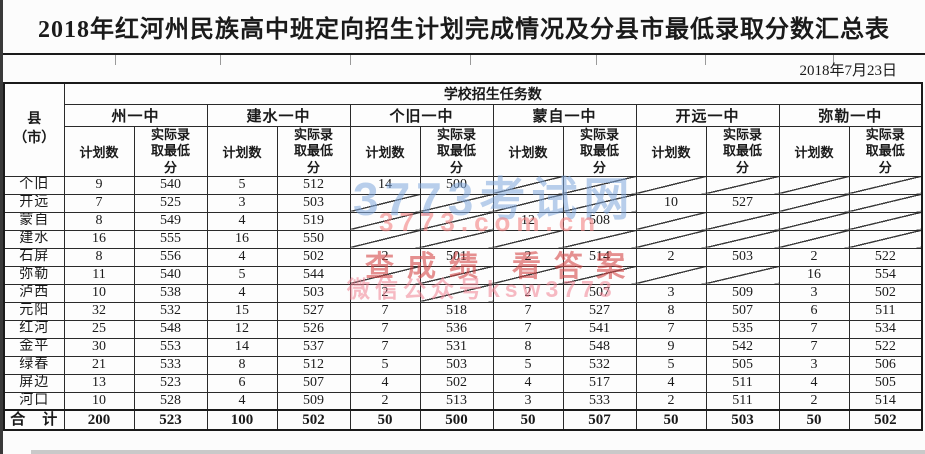 This screenshot has width=925, height=454. I want to click on score-cell: 508, so click(599, 221).